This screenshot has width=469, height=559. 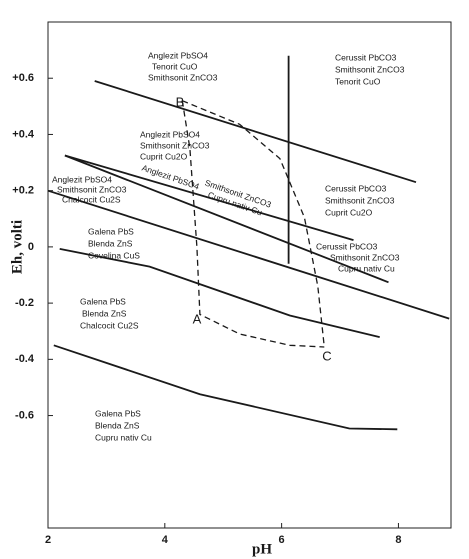 What do you see at coordinates (180, 101) in the screenshot?
I see `point-label: B` at bounding box center [180, 101].